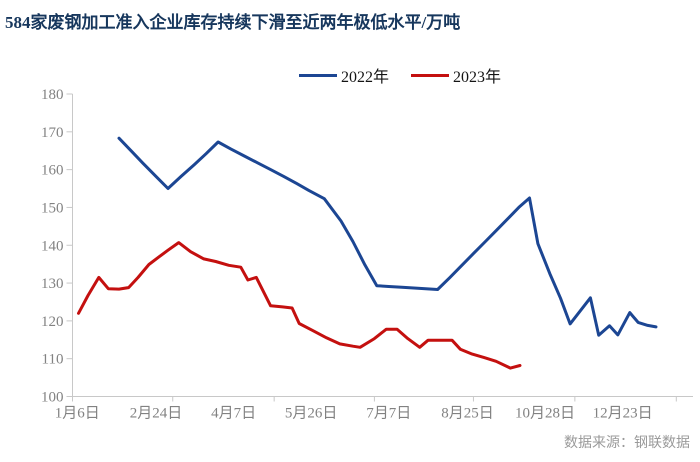 This screenshot has height=462, width=700. I want to click on svg-text: 8月25日, so click(467, 414).